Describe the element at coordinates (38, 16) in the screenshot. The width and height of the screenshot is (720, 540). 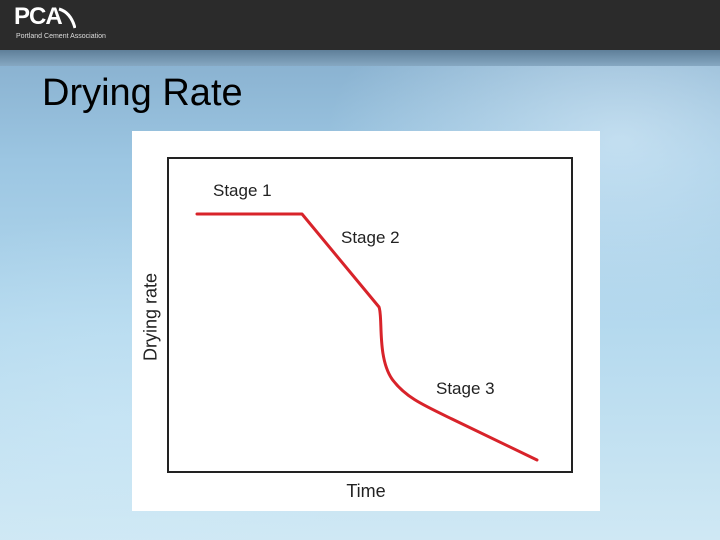
I see `logo-text: PCA` at that location.